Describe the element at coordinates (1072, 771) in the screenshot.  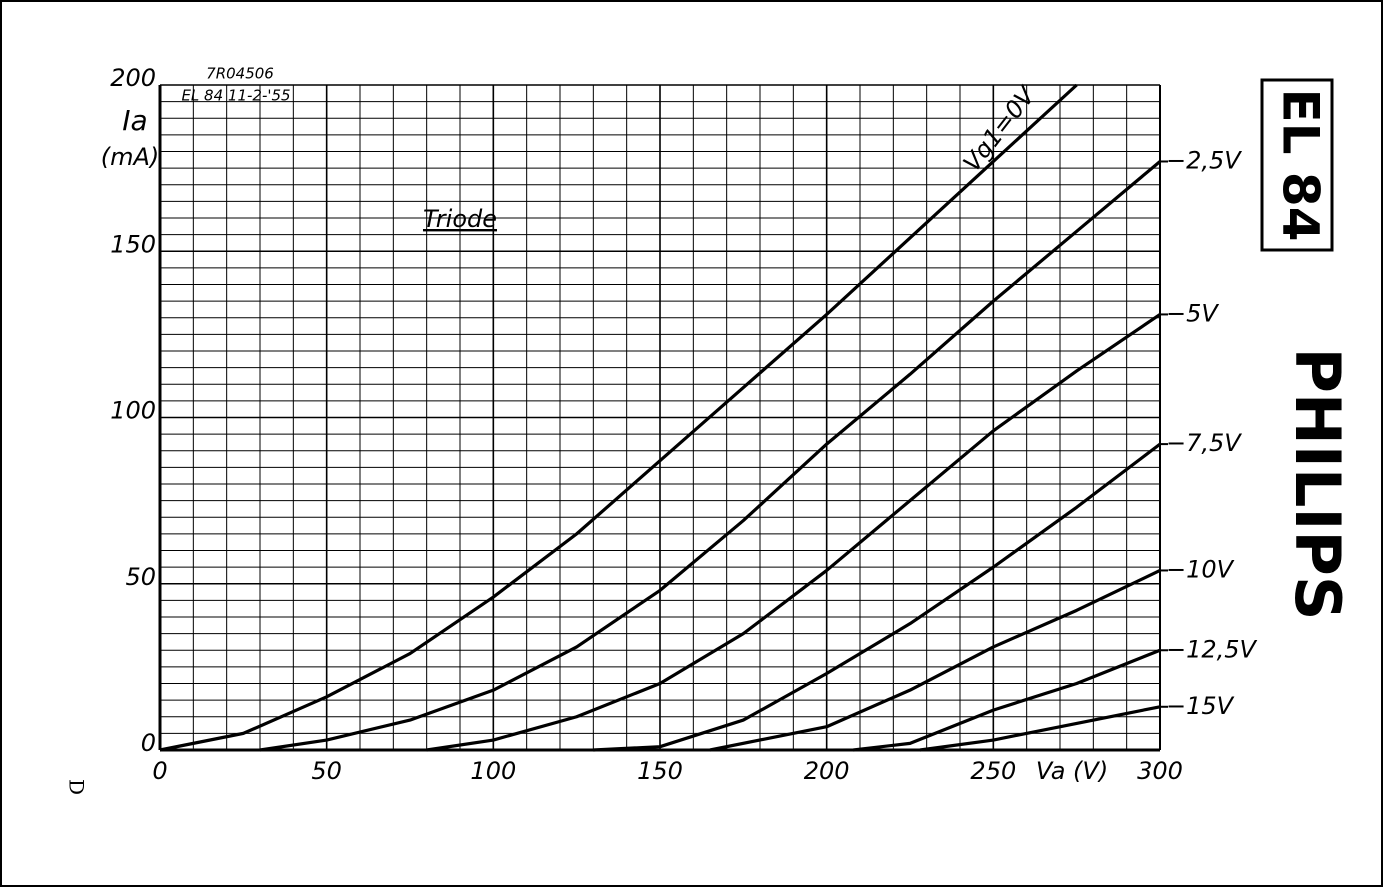
I see `x-label: Va (V)` at that location.